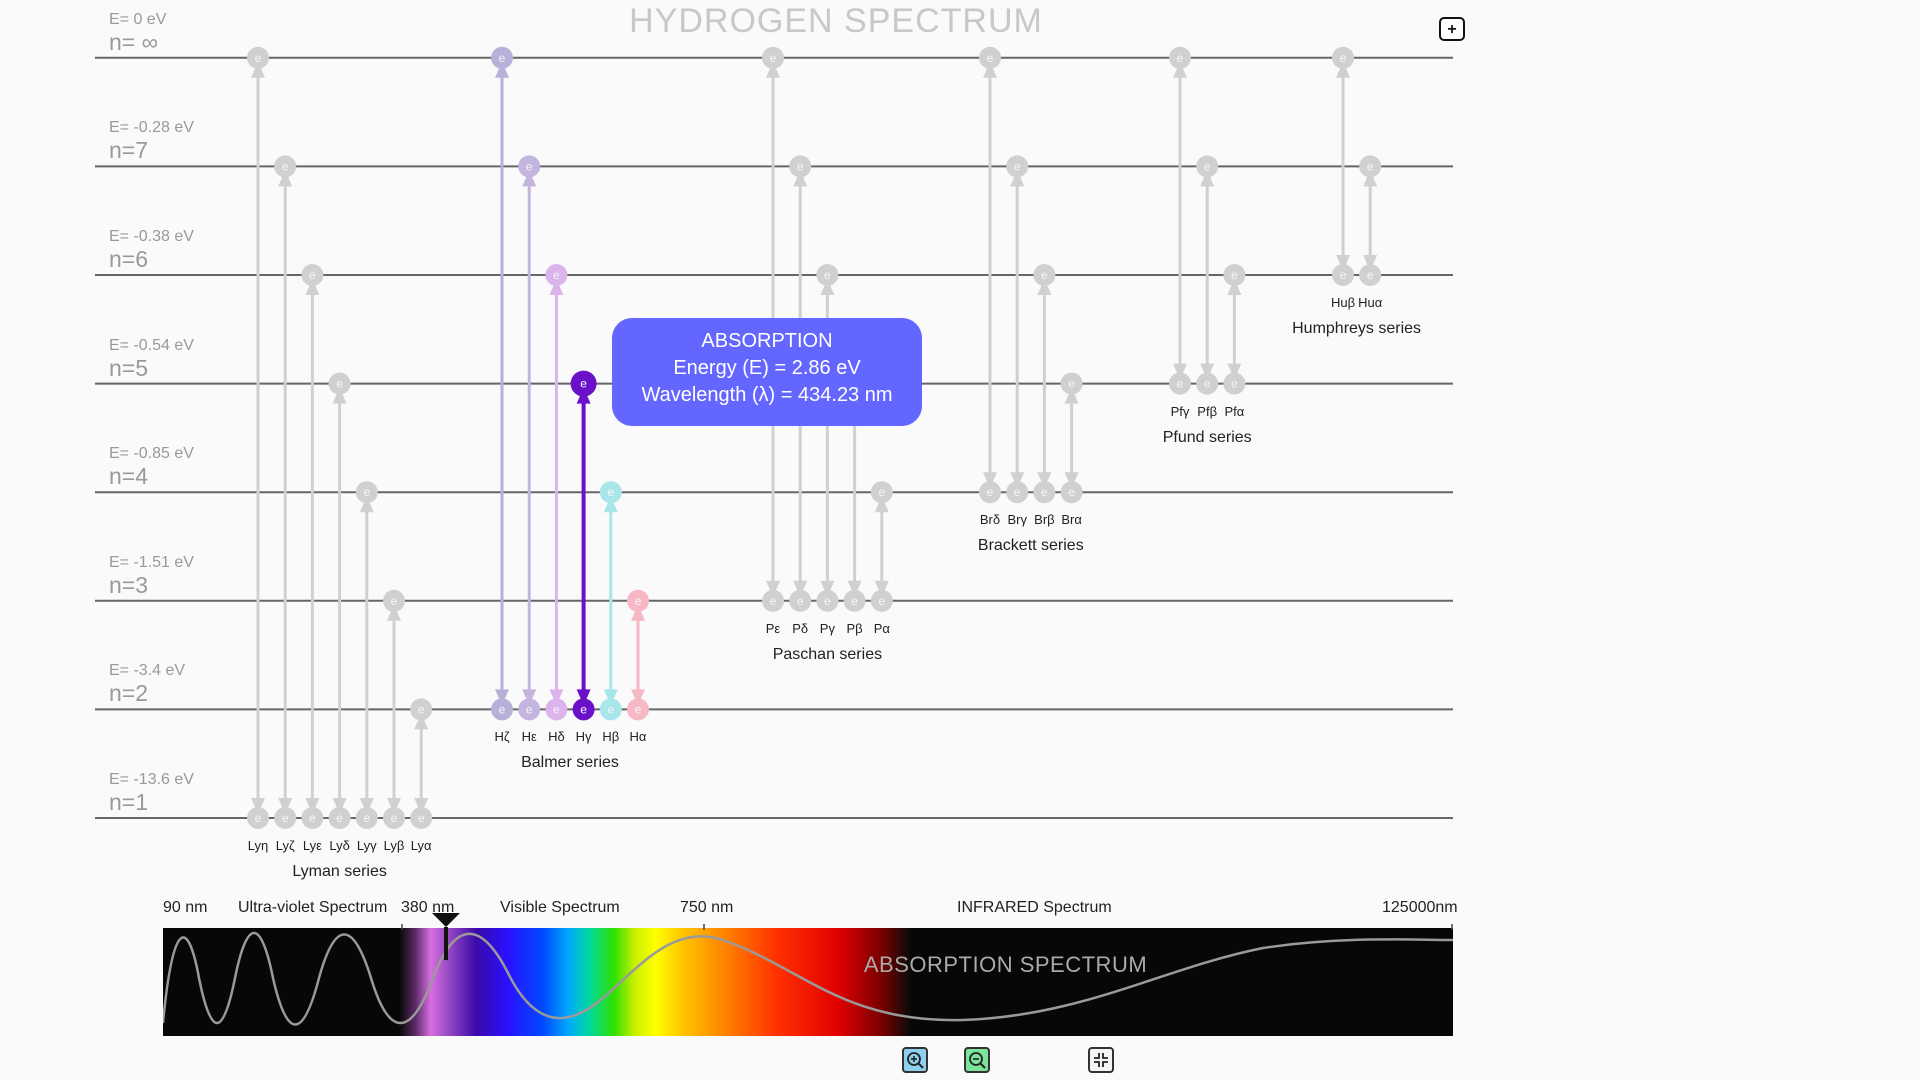 The image size is (1920, 1080). What do you see at coordinates (836, 21) in the screenshot?
I see `page-title: HYDROGEN SPECTRUM` at bounding box center [836, 21].